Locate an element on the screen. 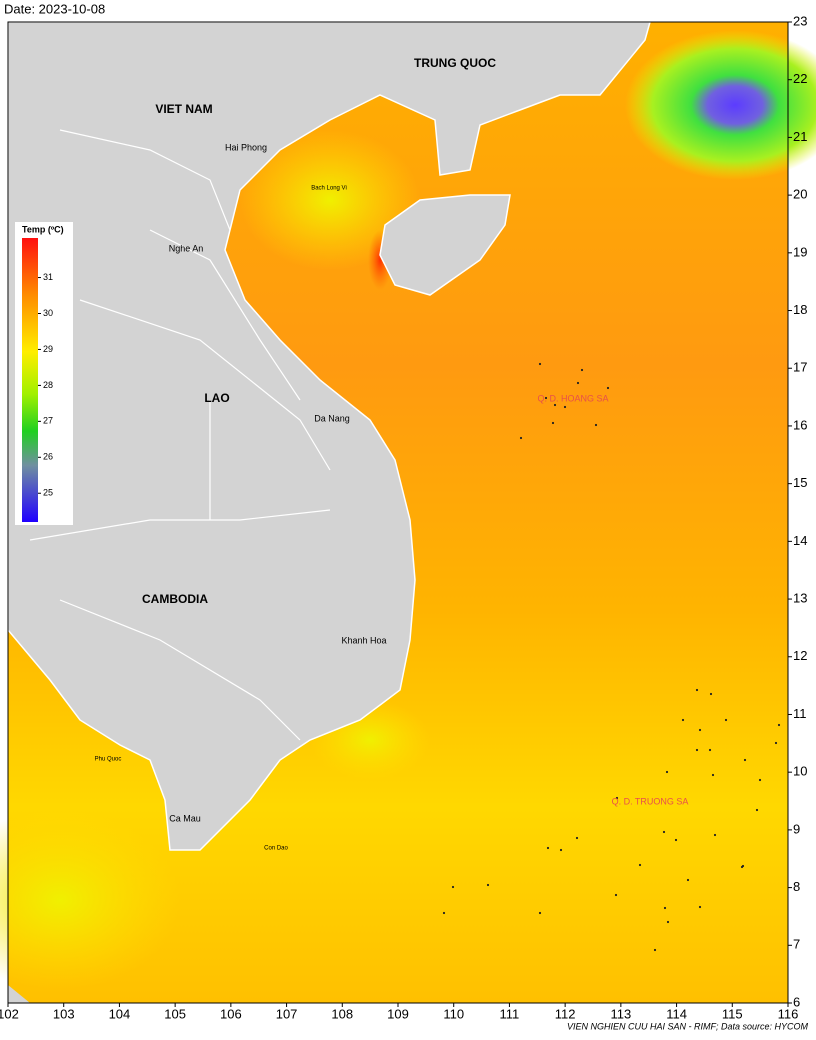  legend-tick-label: 27 is located at coordinates (48, 421).